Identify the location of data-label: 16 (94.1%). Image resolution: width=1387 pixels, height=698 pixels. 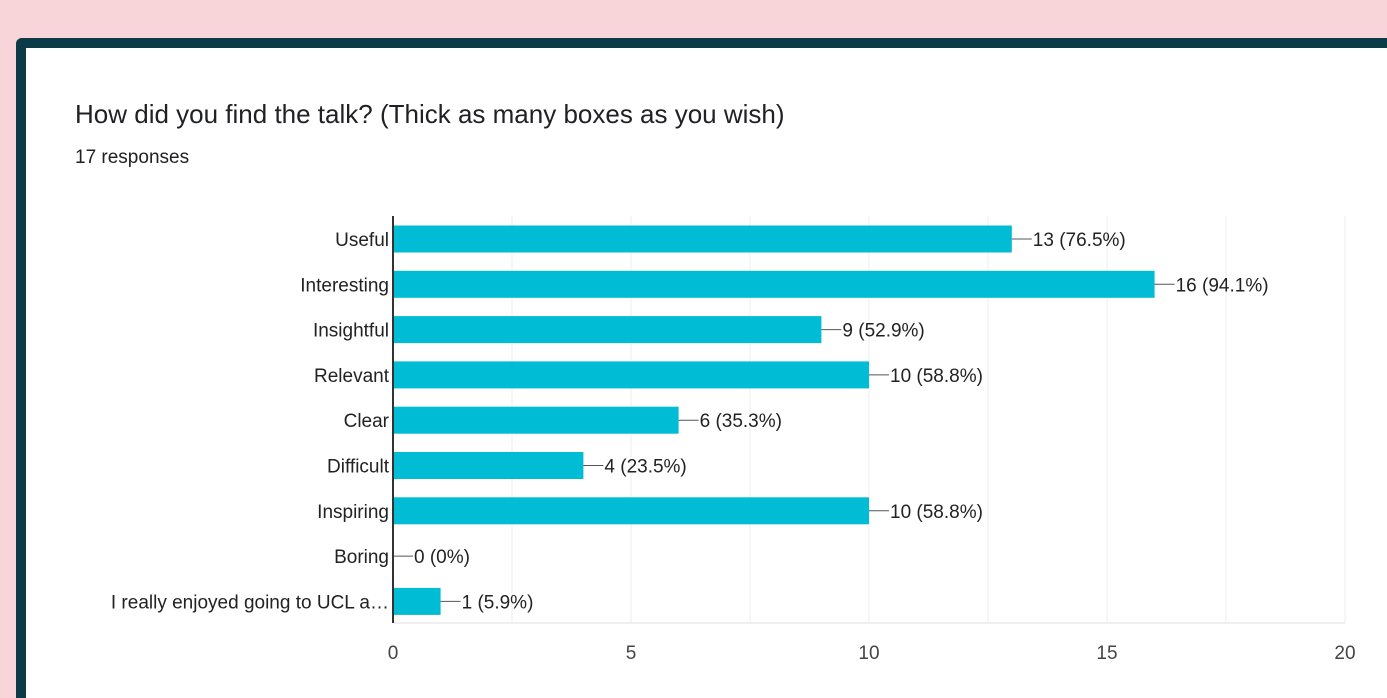
(1222, 285).